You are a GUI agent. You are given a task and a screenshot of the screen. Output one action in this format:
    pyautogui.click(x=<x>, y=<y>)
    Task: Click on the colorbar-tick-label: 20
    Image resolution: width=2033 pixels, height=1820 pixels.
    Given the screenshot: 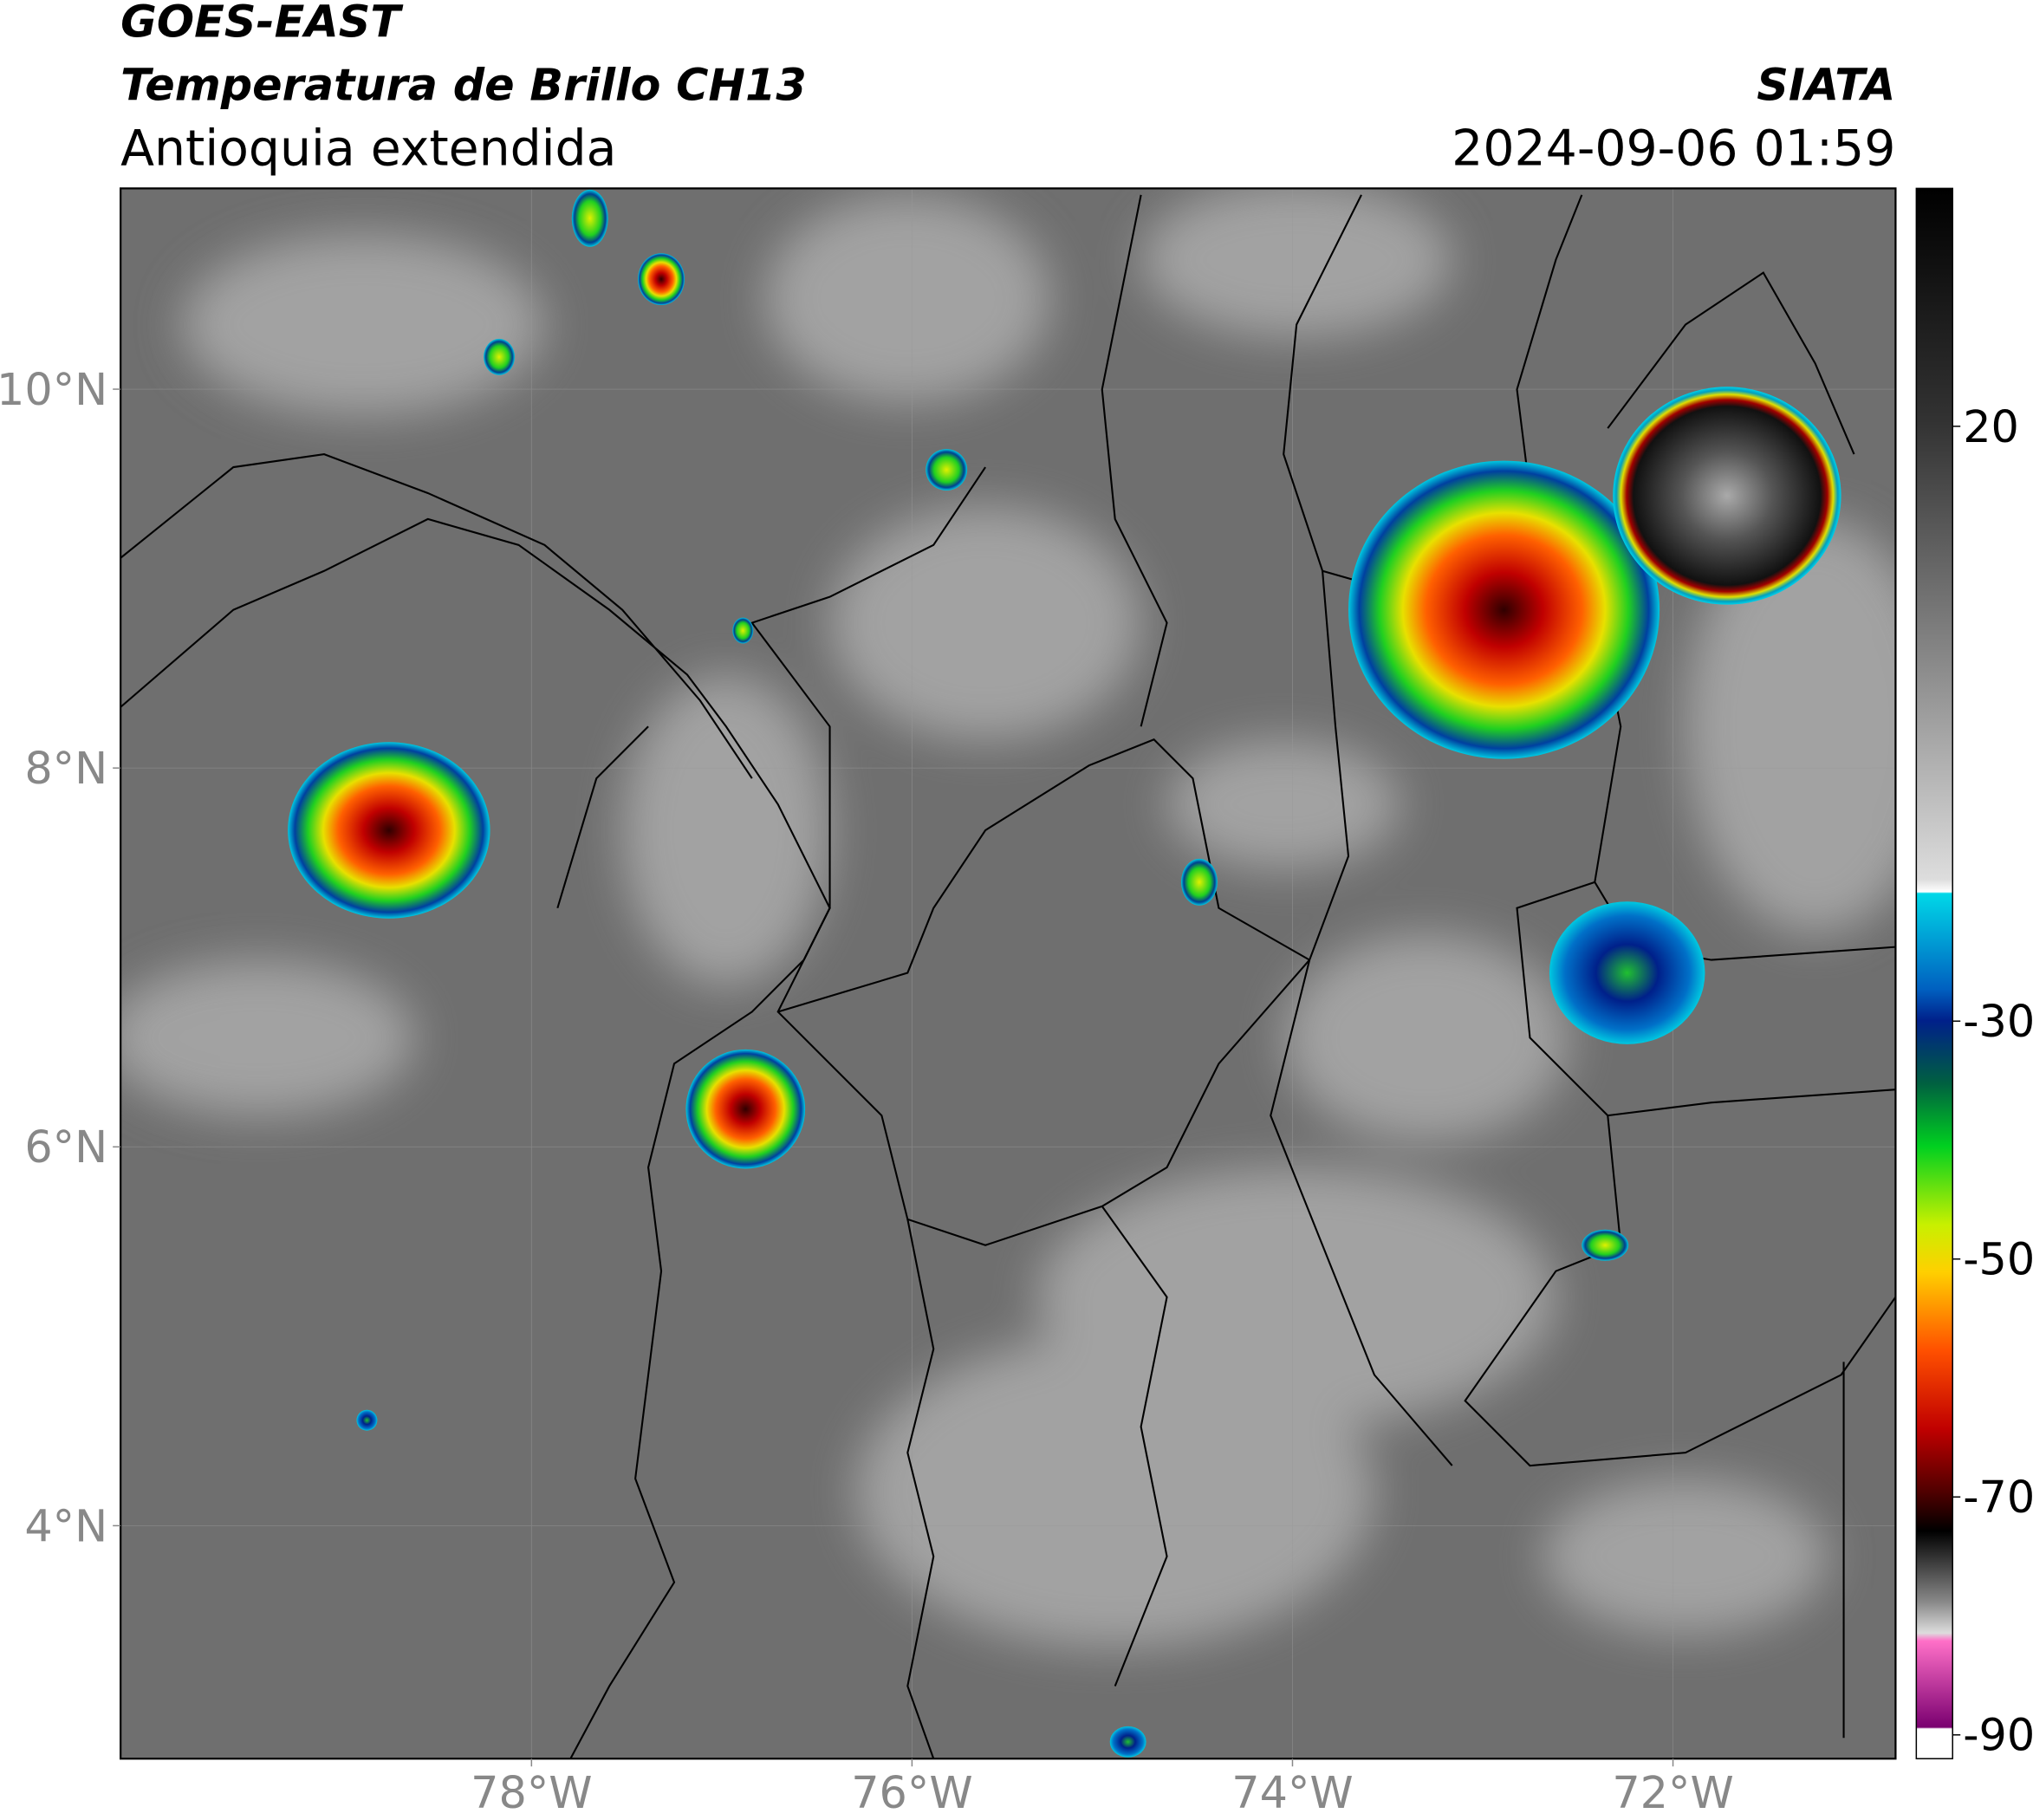 What is the action you would take?
    pyautogui.click(x=1991, y=426)
    